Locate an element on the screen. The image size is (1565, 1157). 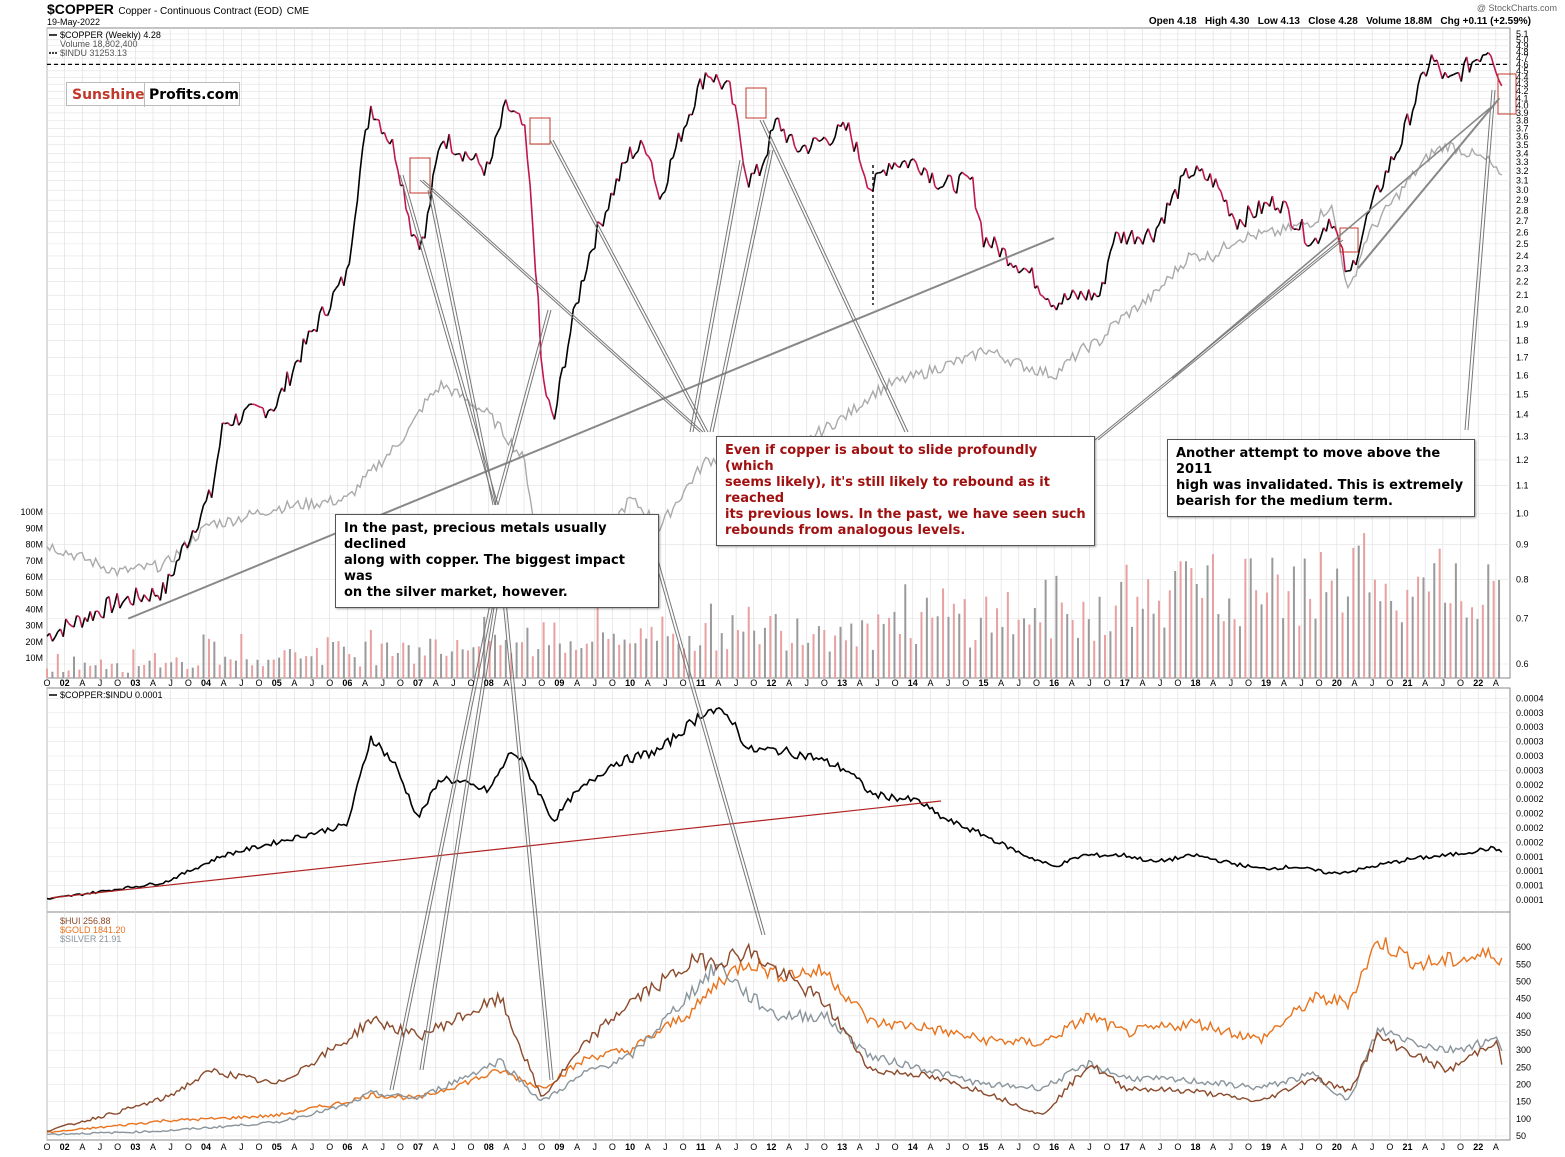
x-tick-label: 04 is located at coordinates (206, 683).